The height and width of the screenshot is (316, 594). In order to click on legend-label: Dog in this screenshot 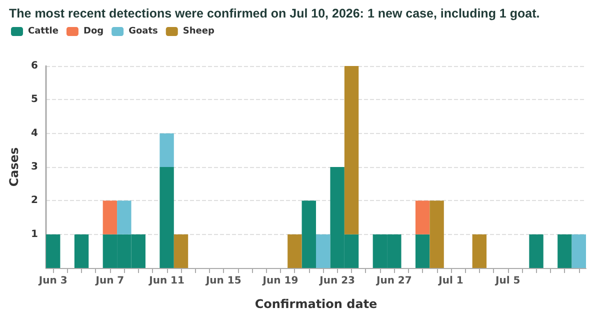, I will do `click(93, 31)`.